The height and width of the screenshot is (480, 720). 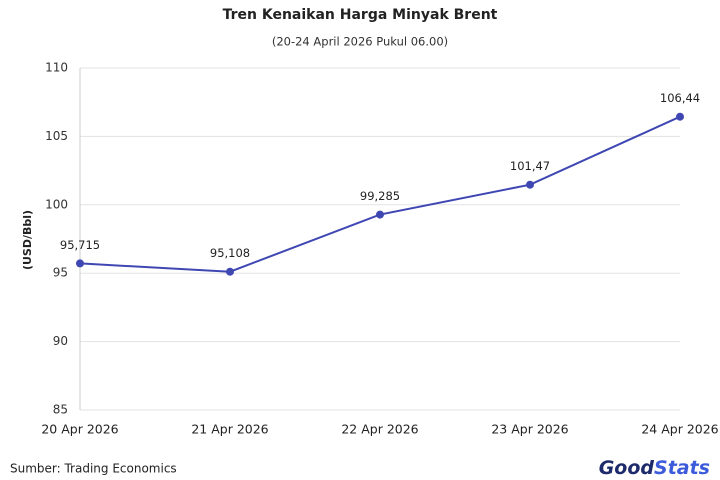 I want to click on data-label: 106,44, so click(x=680, y=98).